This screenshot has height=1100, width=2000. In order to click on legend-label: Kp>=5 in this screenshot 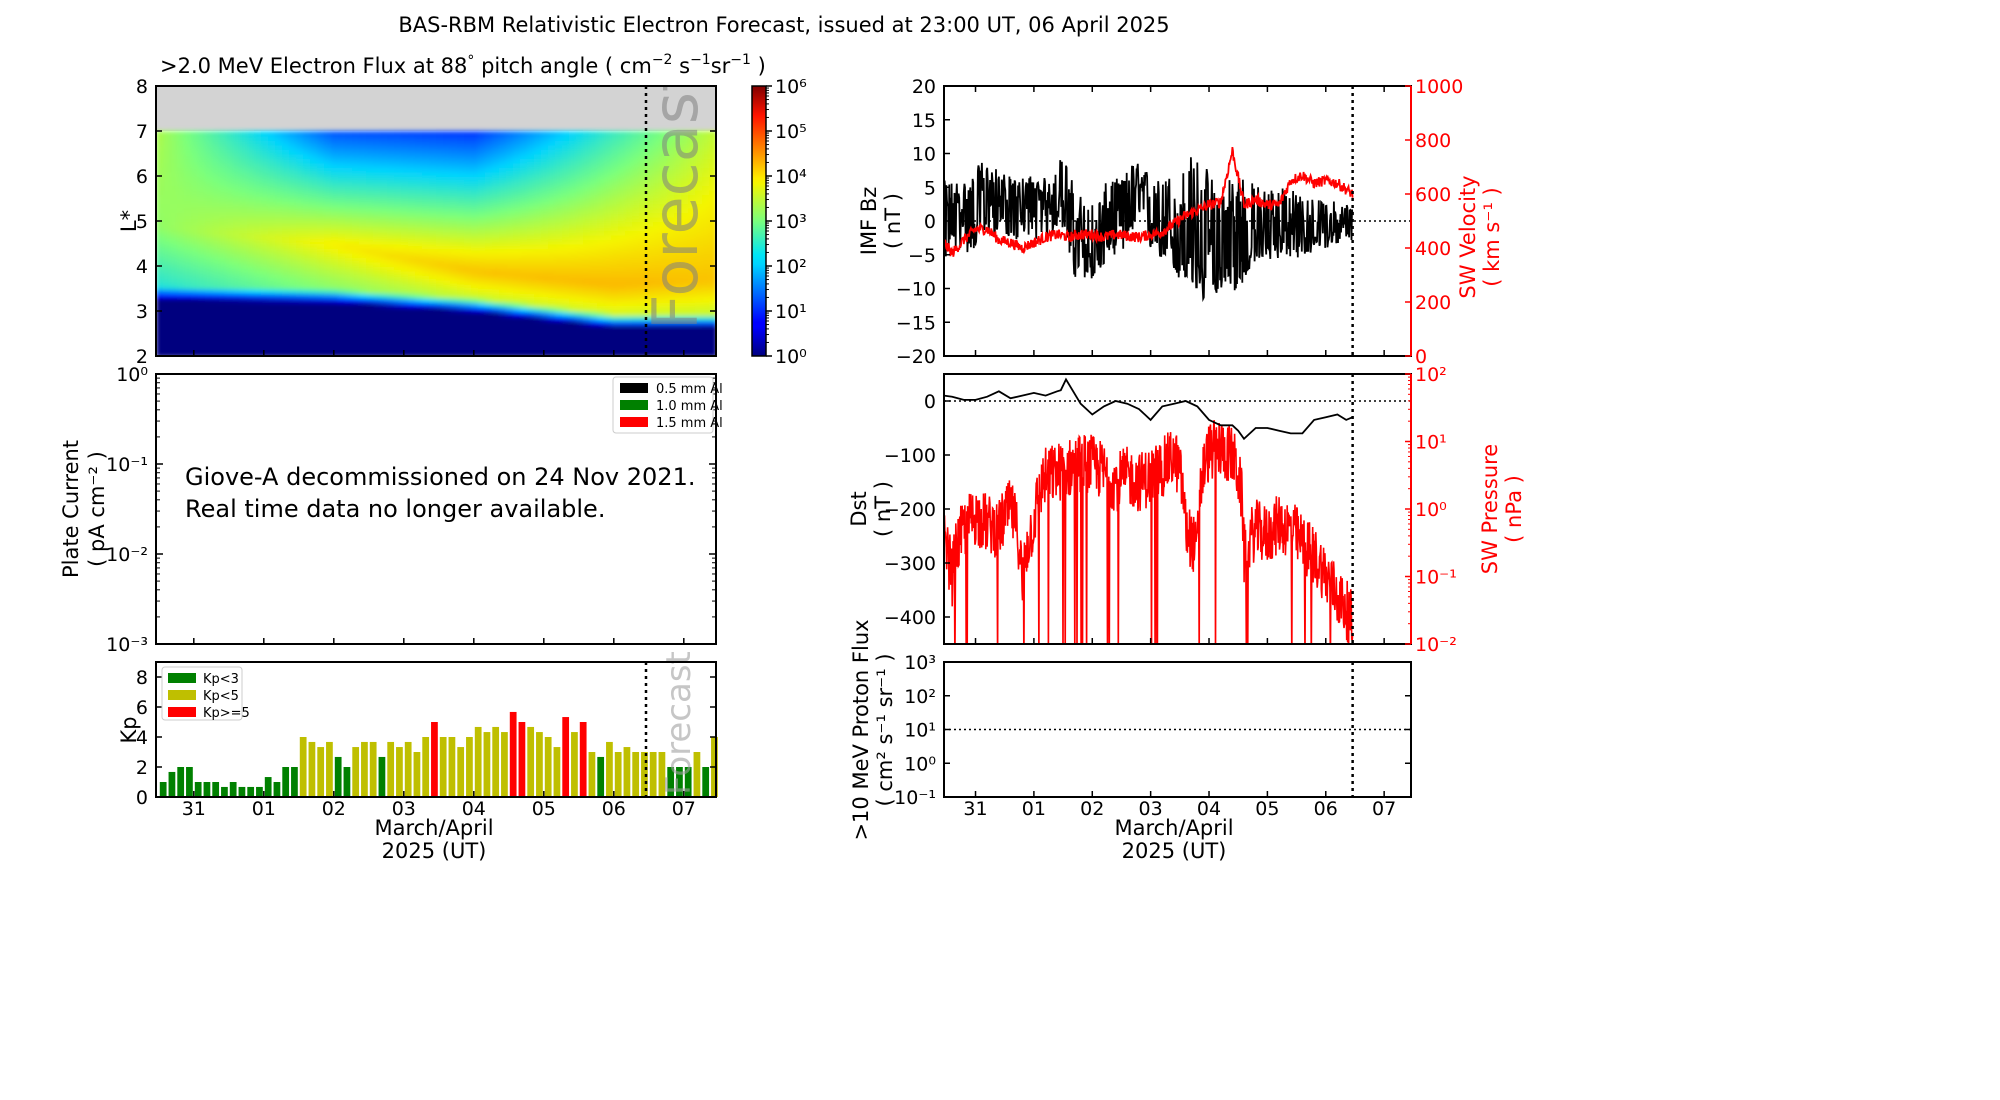, I will do `click(226, 713)`.